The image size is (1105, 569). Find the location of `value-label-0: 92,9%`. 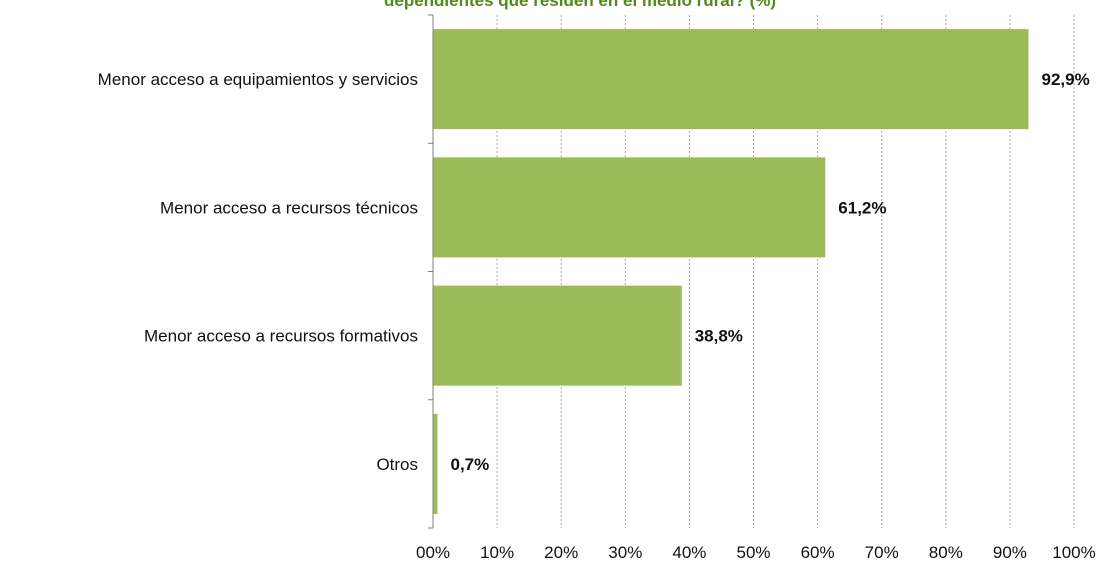

value-label-0: 92,9% is located at coordinates (1065, 79).